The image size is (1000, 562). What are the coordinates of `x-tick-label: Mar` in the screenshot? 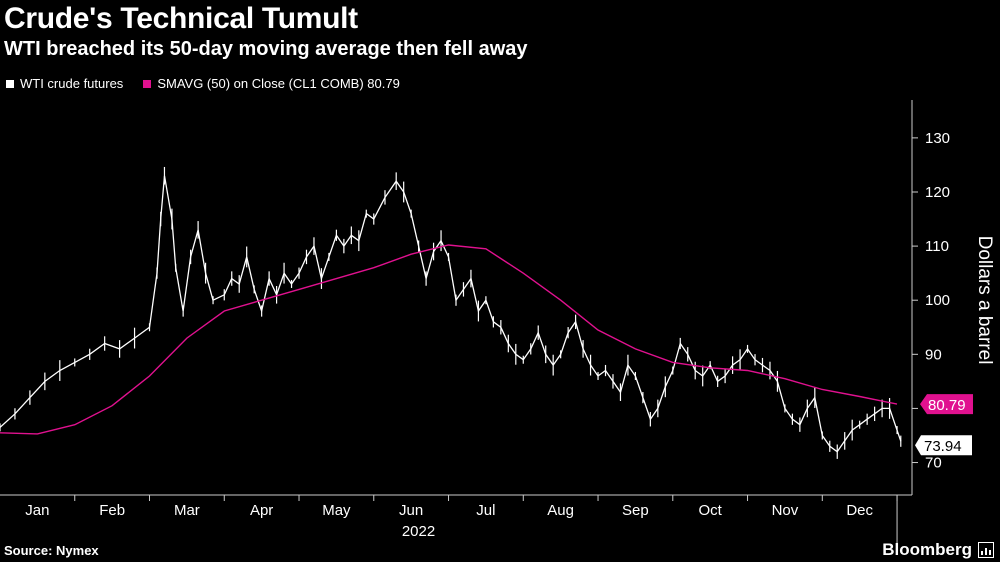 It's located at (187, 510).